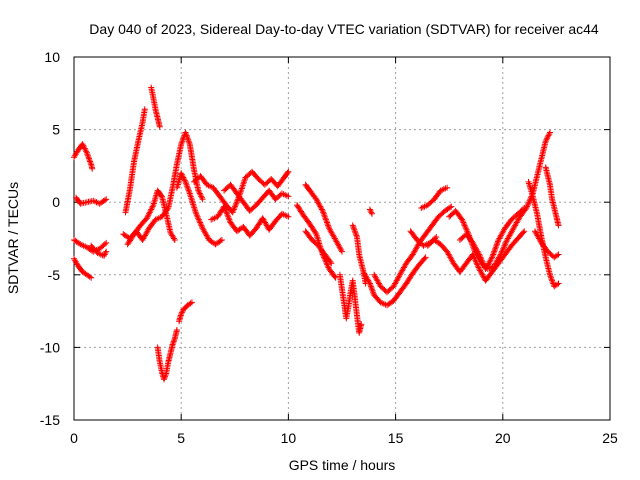 Image resolution: width=640 pixels, height=480 pixels. I want to click on y-tick-label: 10, so click(52, 57).